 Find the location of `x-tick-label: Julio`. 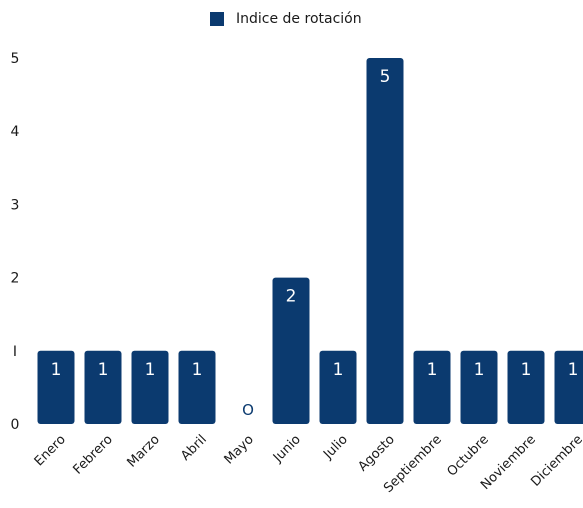

x-tick-label: Julio is located at coordinates (335, 447).